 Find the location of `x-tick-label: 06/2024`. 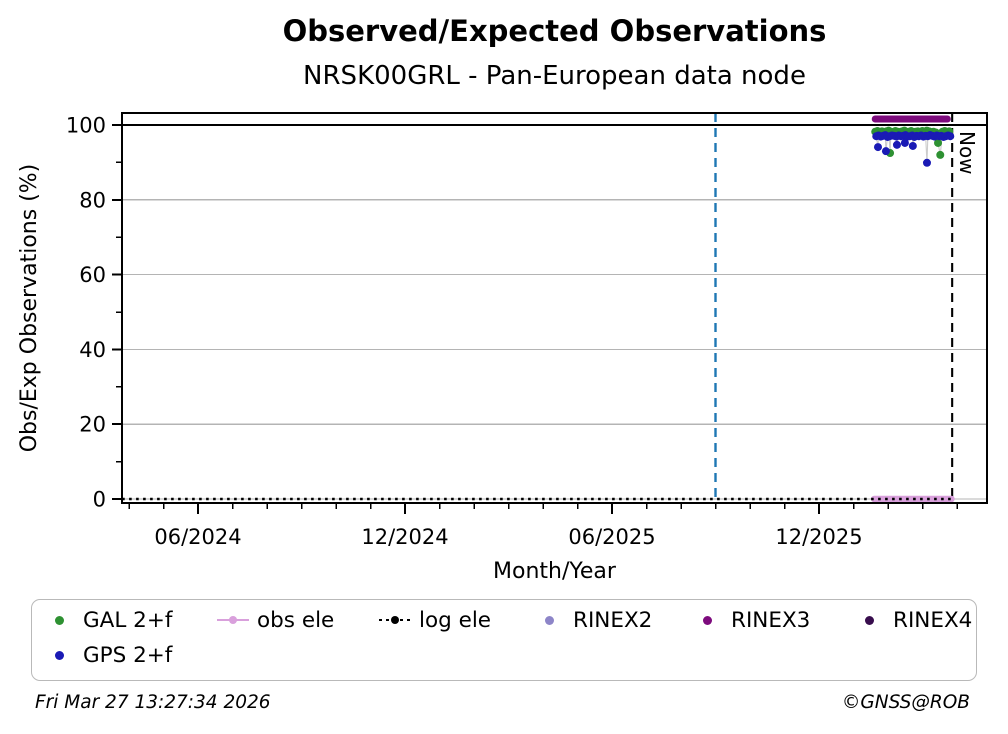

x-tick-label: 06/2024 is located at coordinates (197, 537).